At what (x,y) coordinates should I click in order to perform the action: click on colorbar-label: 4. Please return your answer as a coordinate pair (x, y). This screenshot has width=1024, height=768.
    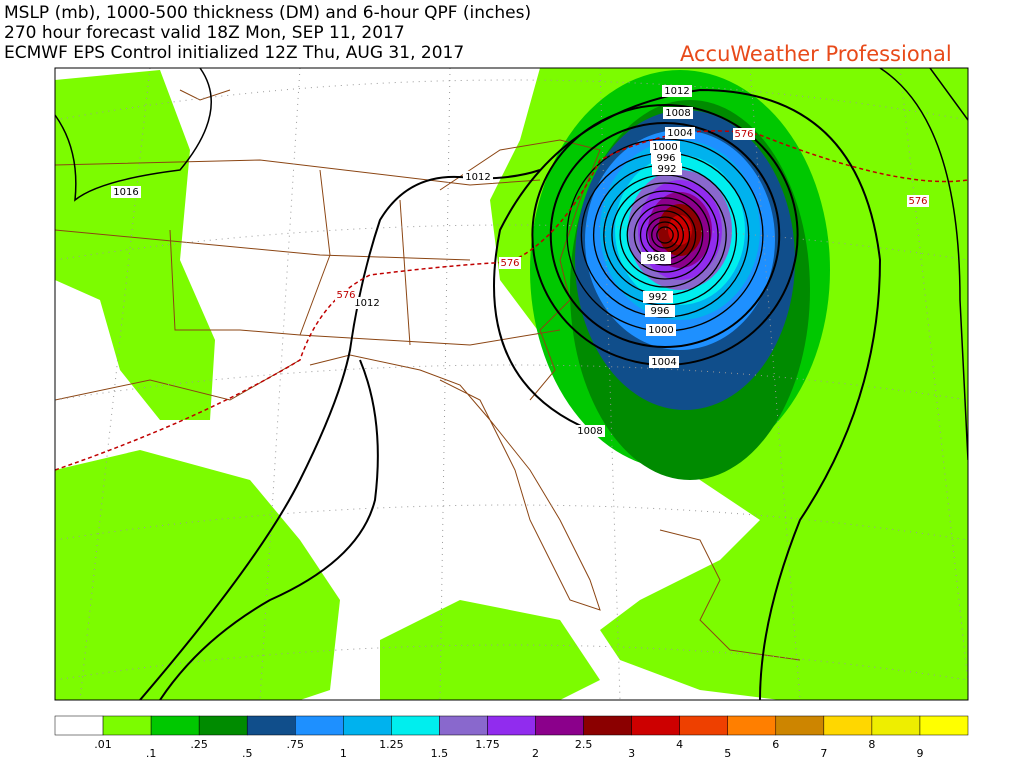
    Looking at the image, I should click on (679, 744).